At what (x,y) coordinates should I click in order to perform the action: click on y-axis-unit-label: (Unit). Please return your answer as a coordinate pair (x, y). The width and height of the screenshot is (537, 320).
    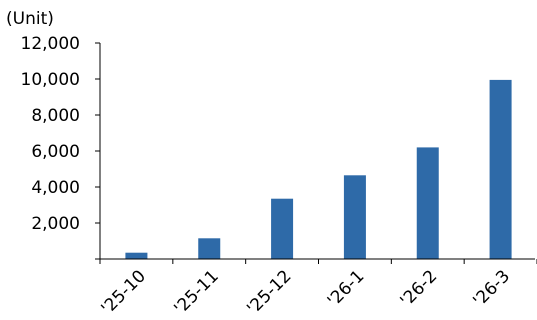
    Looking at the image, I should click on (30, 19).